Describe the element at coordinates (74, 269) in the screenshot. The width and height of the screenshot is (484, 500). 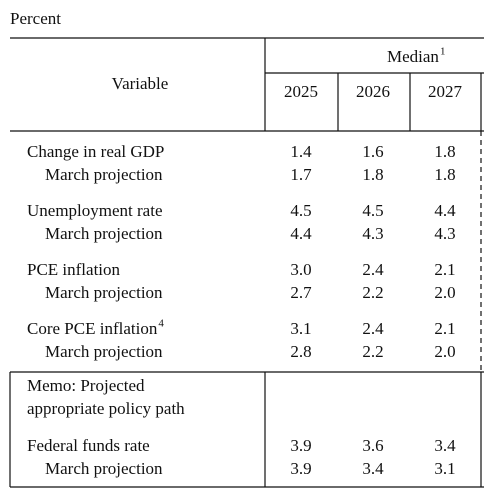
I see `row-label: PCE inflation` at that location.